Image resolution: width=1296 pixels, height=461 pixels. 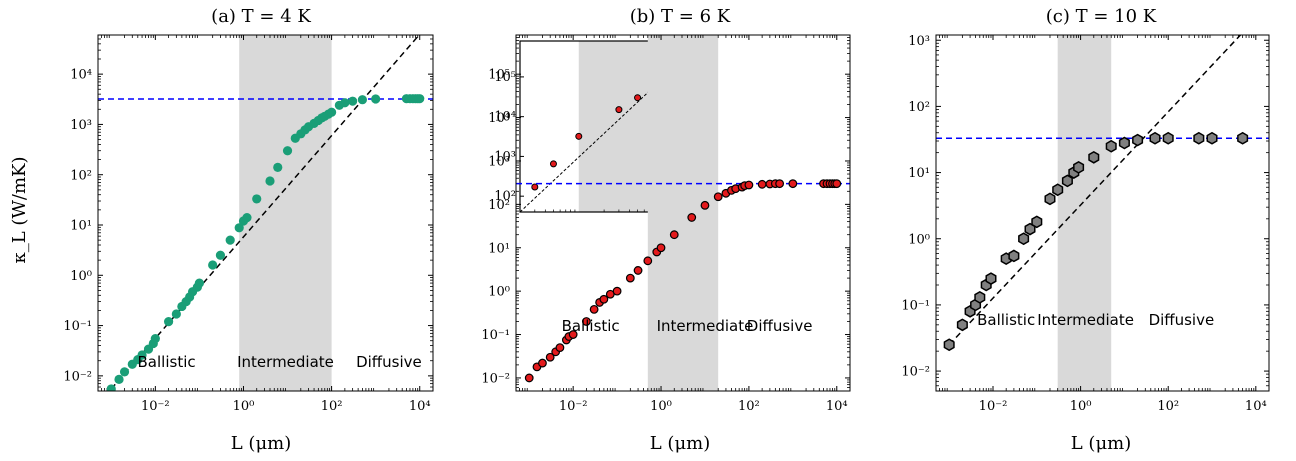 I want to click on panel-c-y-tick-label: 10², so click(x=919, y=107).